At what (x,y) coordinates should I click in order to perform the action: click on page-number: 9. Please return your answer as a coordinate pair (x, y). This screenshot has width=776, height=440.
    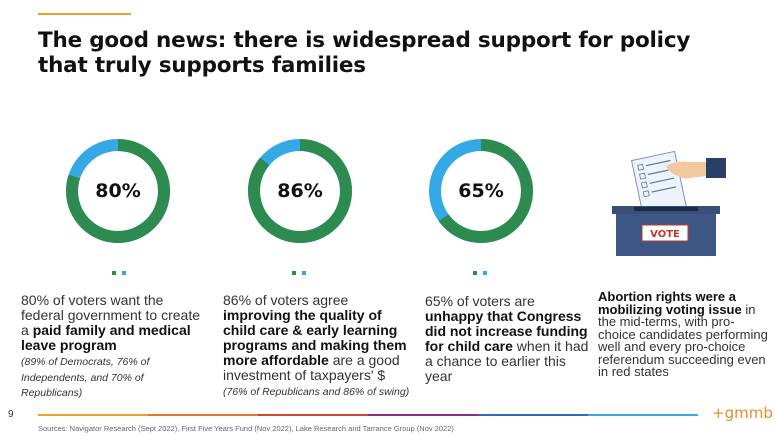
    Looking at the image, I should click on (11, 414).